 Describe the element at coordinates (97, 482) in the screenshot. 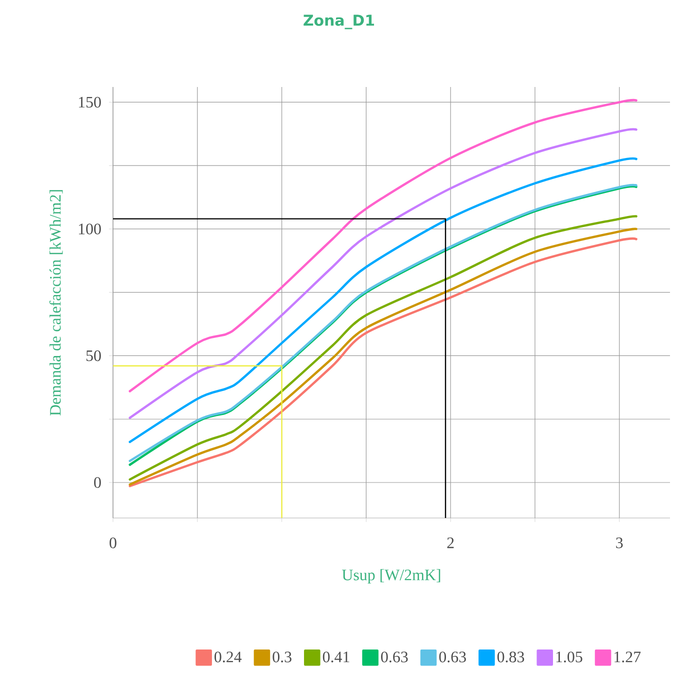

I see `y-tick-label: 0` at that location.